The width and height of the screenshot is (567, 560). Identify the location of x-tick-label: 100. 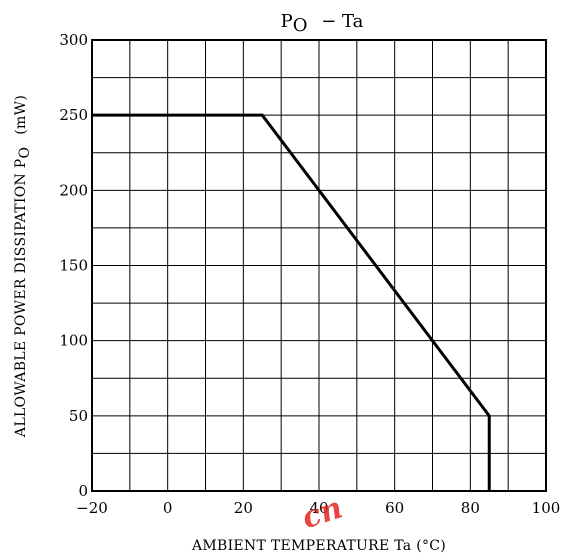
(546, 508).